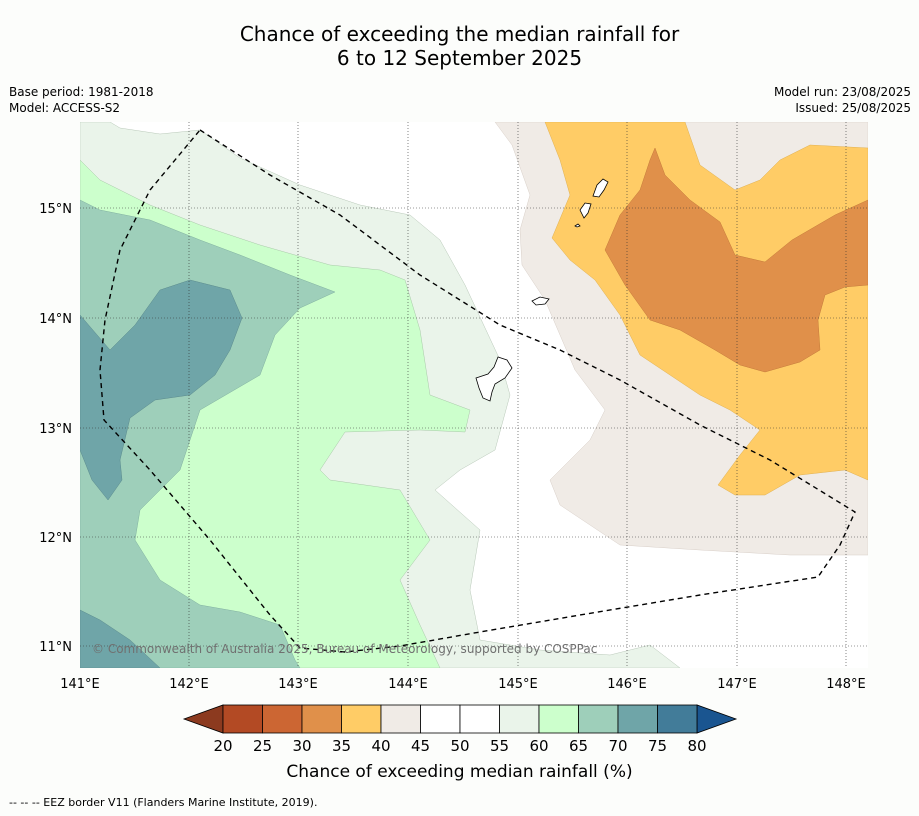 The height and width of the screenshot is (816, 919). I want to click on lon-label: 148°E, so click(846, 684).